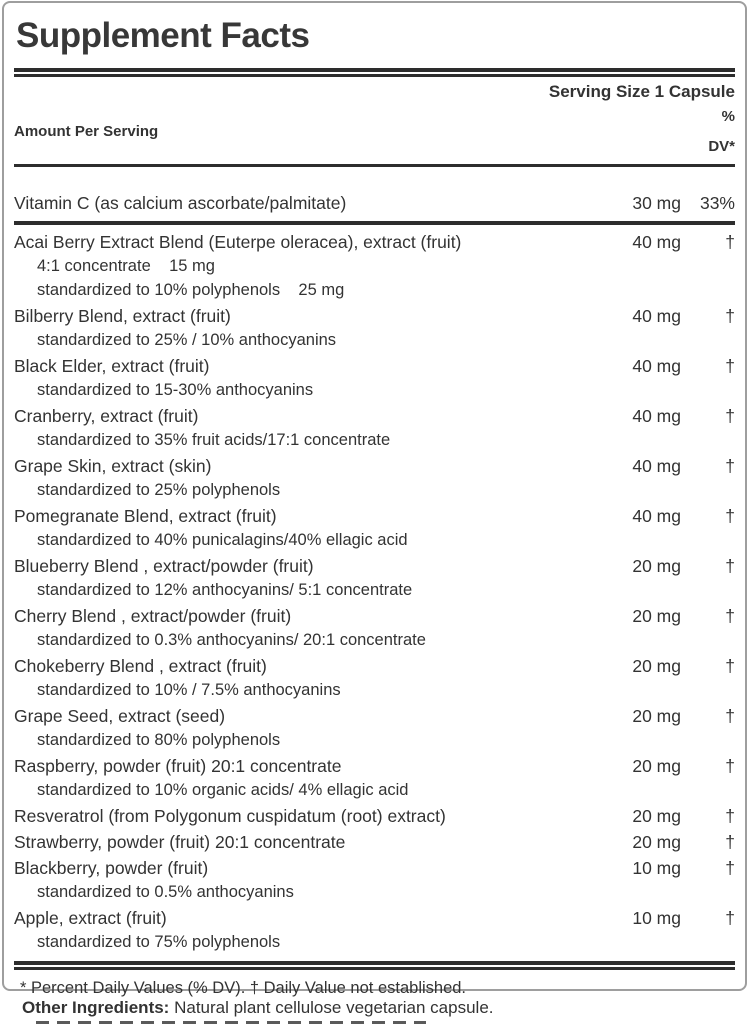 This screenshot has width=750, height=1024. What do you see at coordinates (122, 315) in the screenshot?
I see `ingredient-name: Bilberry Blend, extract (fruit)` at bounding box center [122, 315].